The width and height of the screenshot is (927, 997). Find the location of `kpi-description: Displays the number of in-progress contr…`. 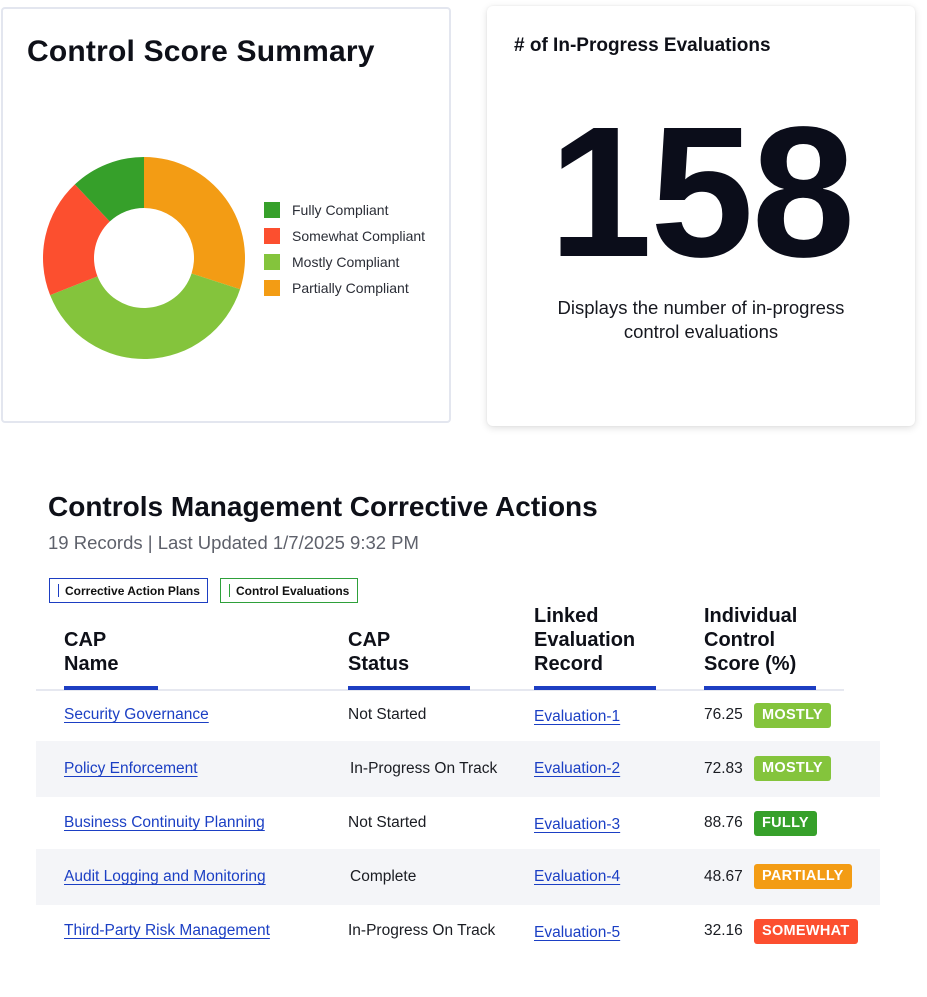

kpi-description: Displays the number of in-progress contr… is located at coordinates (701, 320).